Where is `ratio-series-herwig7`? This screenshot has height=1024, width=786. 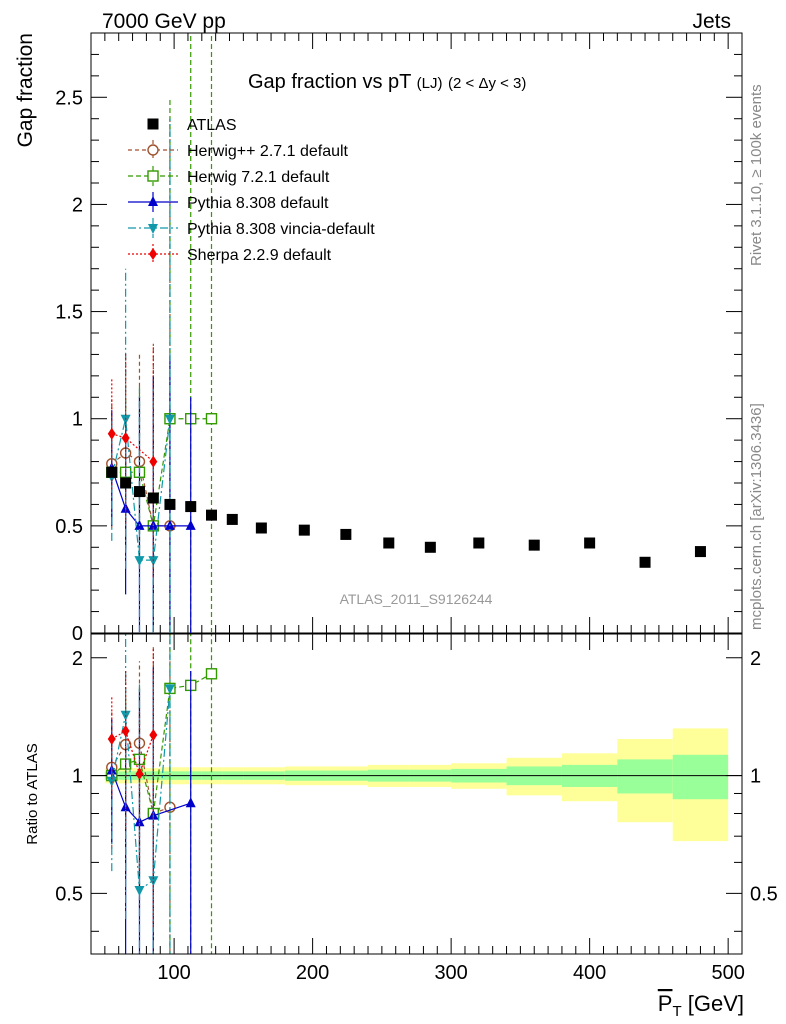
ratio-series-herwig7 is located at coordinates (162, 794).